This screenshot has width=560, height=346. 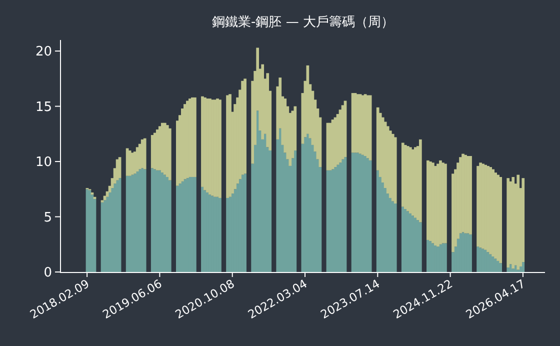 What do you see at coordinates (303, 22) in the screenshot?
I see `chart-title: 鋼鐵業-鋼胚 — 大戶籌碼（周）` at bounding box center [303, 22].